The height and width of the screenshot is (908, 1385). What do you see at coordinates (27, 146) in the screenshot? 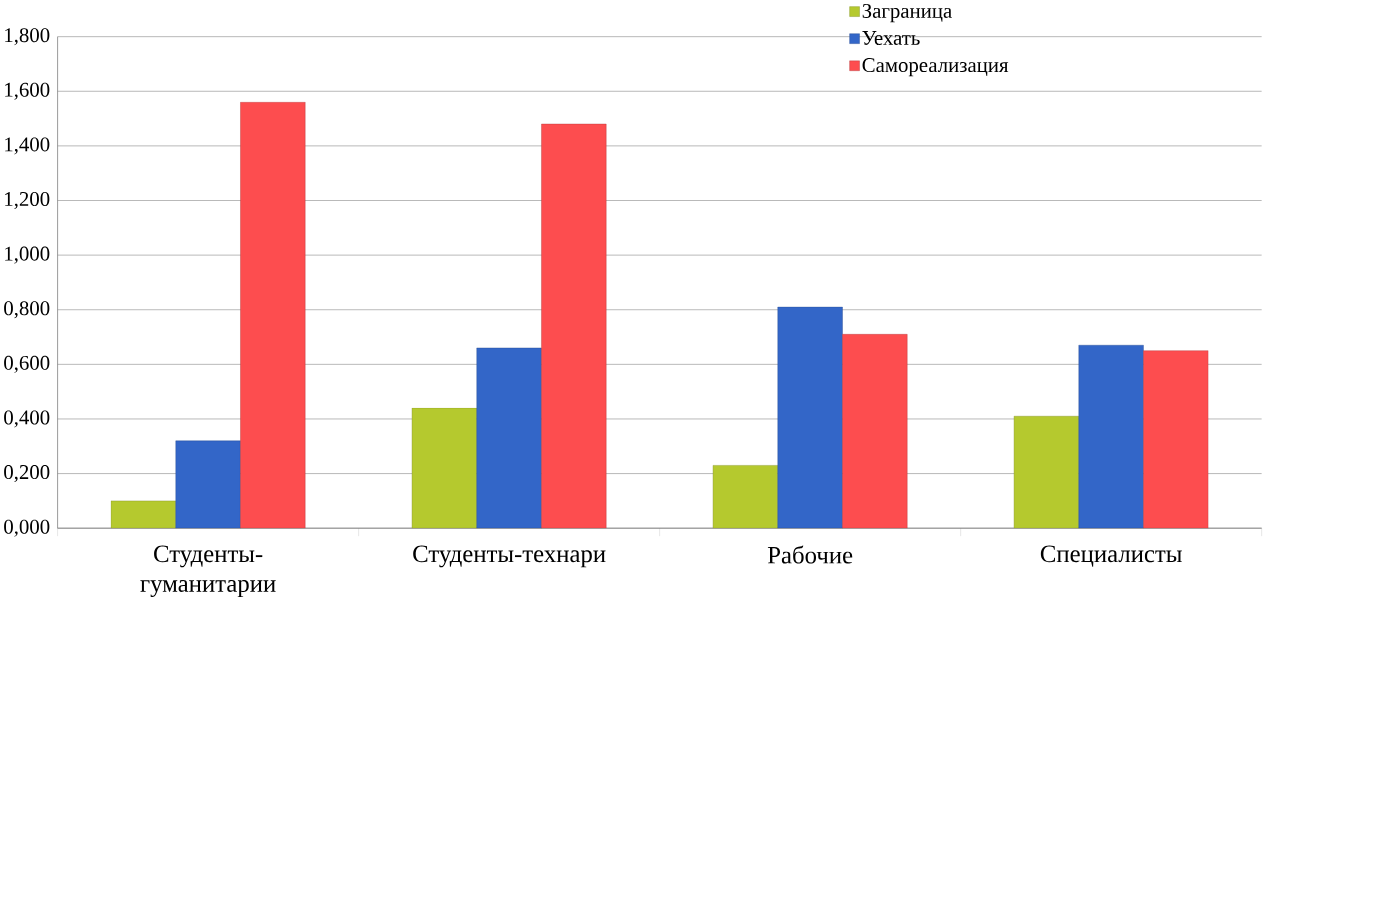
I see `y-tick-label: 1,400` at bounding box center [27, 146].